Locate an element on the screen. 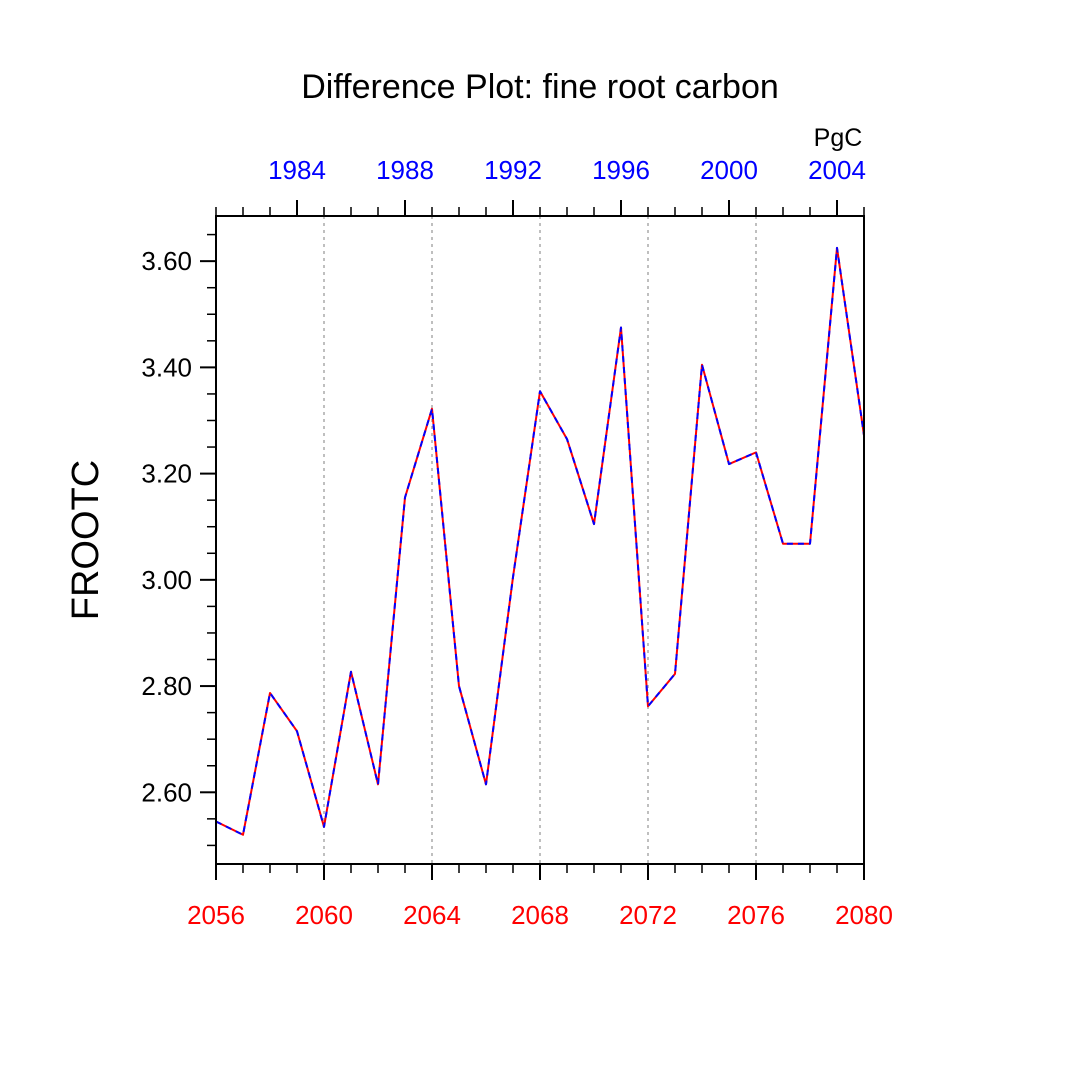 This screenshot has height=1080, width=1080. x-top-tick-label: 1988 is located at coordinates (405, 170).